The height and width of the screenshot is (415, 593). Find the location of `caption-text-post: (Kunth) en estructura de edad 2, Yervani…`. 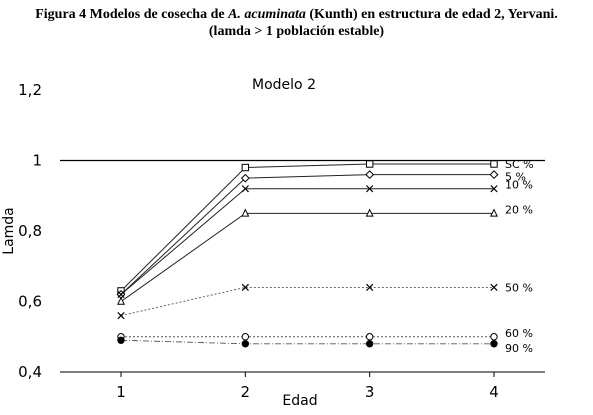

caption-text-post: (Kunth) en estructura de edad 2, Yervani… is located at coordinates (431, 14).